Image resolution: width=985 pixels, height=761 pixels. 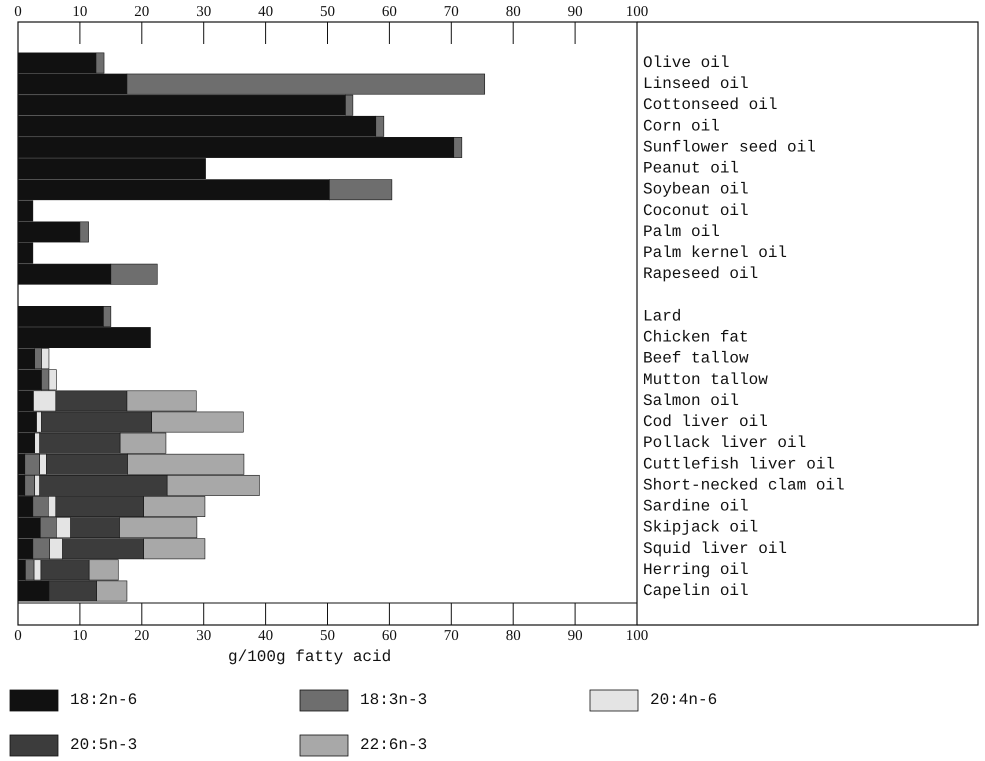 What do you see at coordinates (696, 569) in the screenshot?
I see `y-tick-label: Herring oil` at bounding box center [696, 569].